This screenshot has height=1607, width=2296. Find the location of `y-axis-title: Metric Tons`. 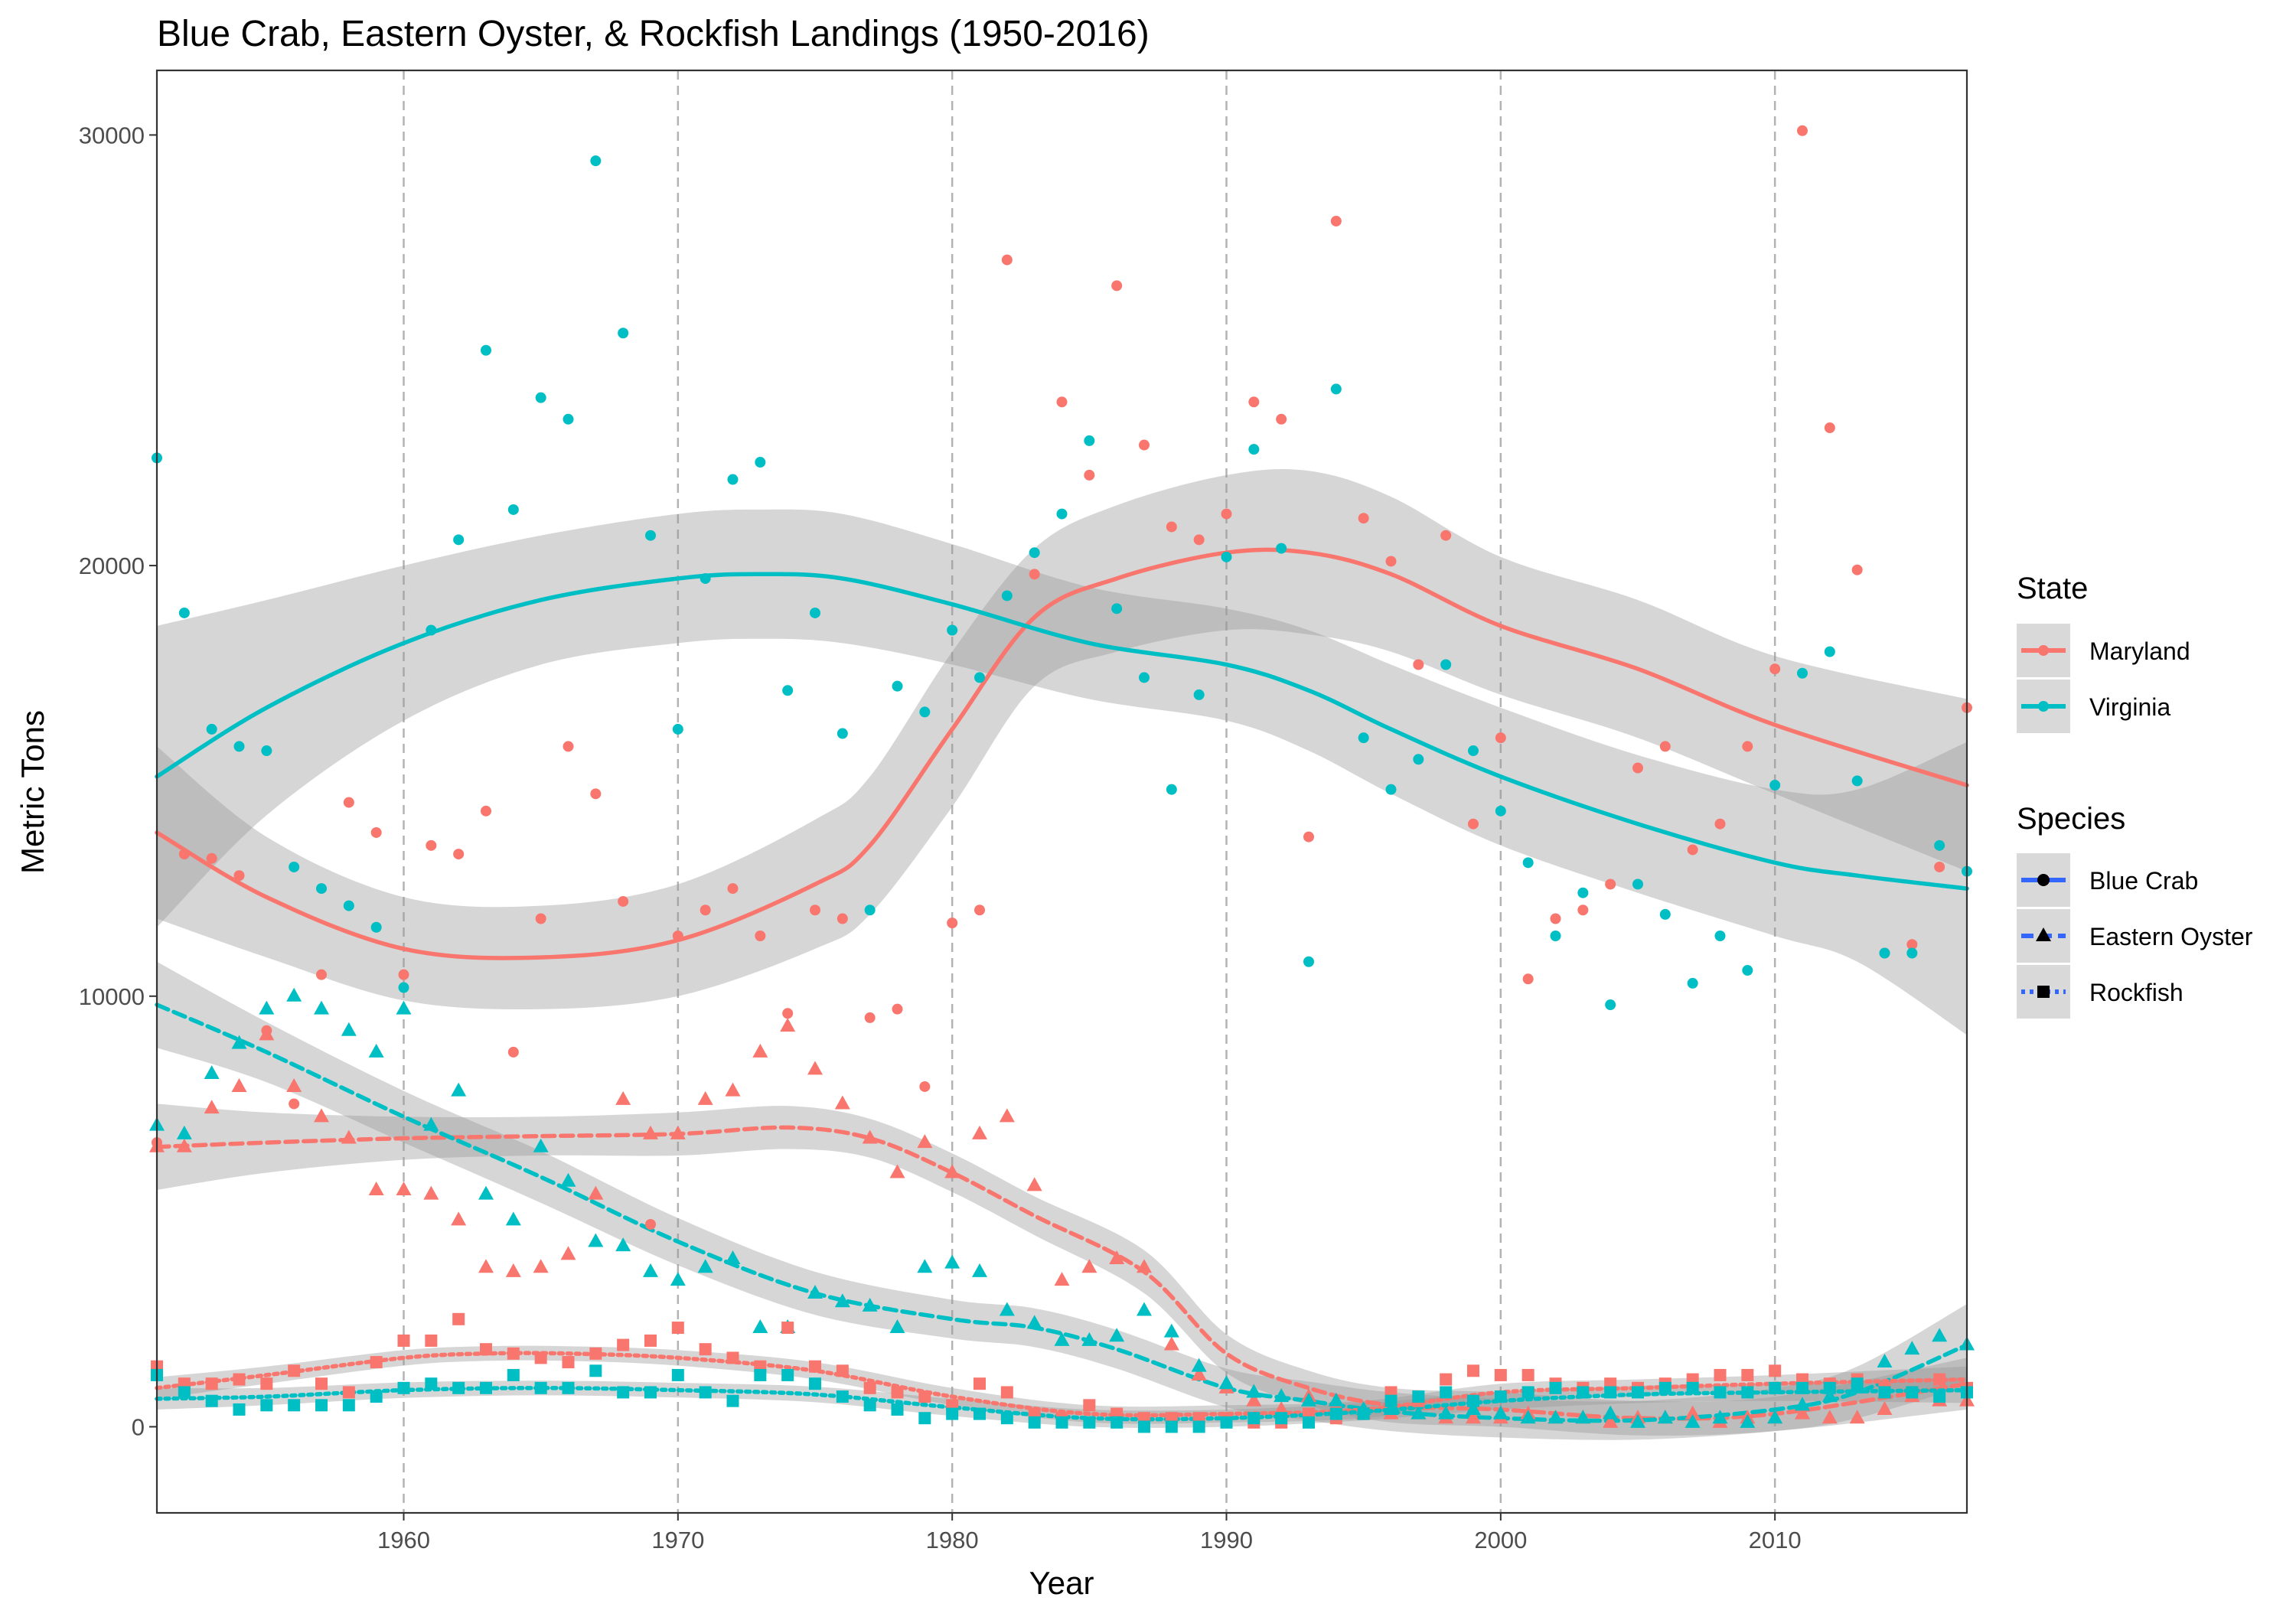

y-axis-title: Metric Tons is located at coordinates (33, 792).